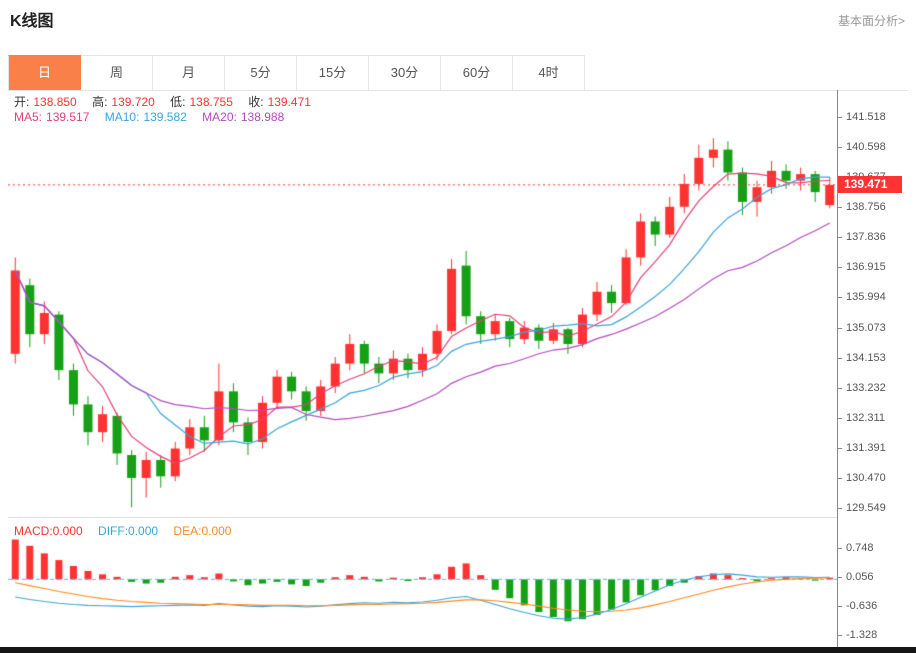  What do you see at coordinates (862, 635) in the screenshot?
I see `y-axis-label: -1.328` at bounding box center [862, 635].